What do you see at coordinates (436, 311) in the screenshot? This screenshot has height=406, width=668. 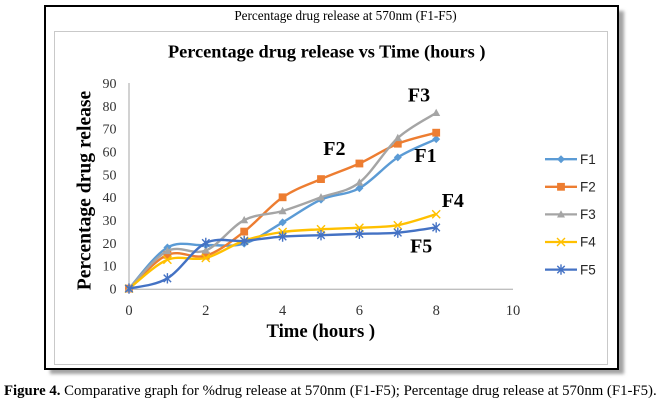 I see `svg-text: 8` at bounding box center [436, 311].